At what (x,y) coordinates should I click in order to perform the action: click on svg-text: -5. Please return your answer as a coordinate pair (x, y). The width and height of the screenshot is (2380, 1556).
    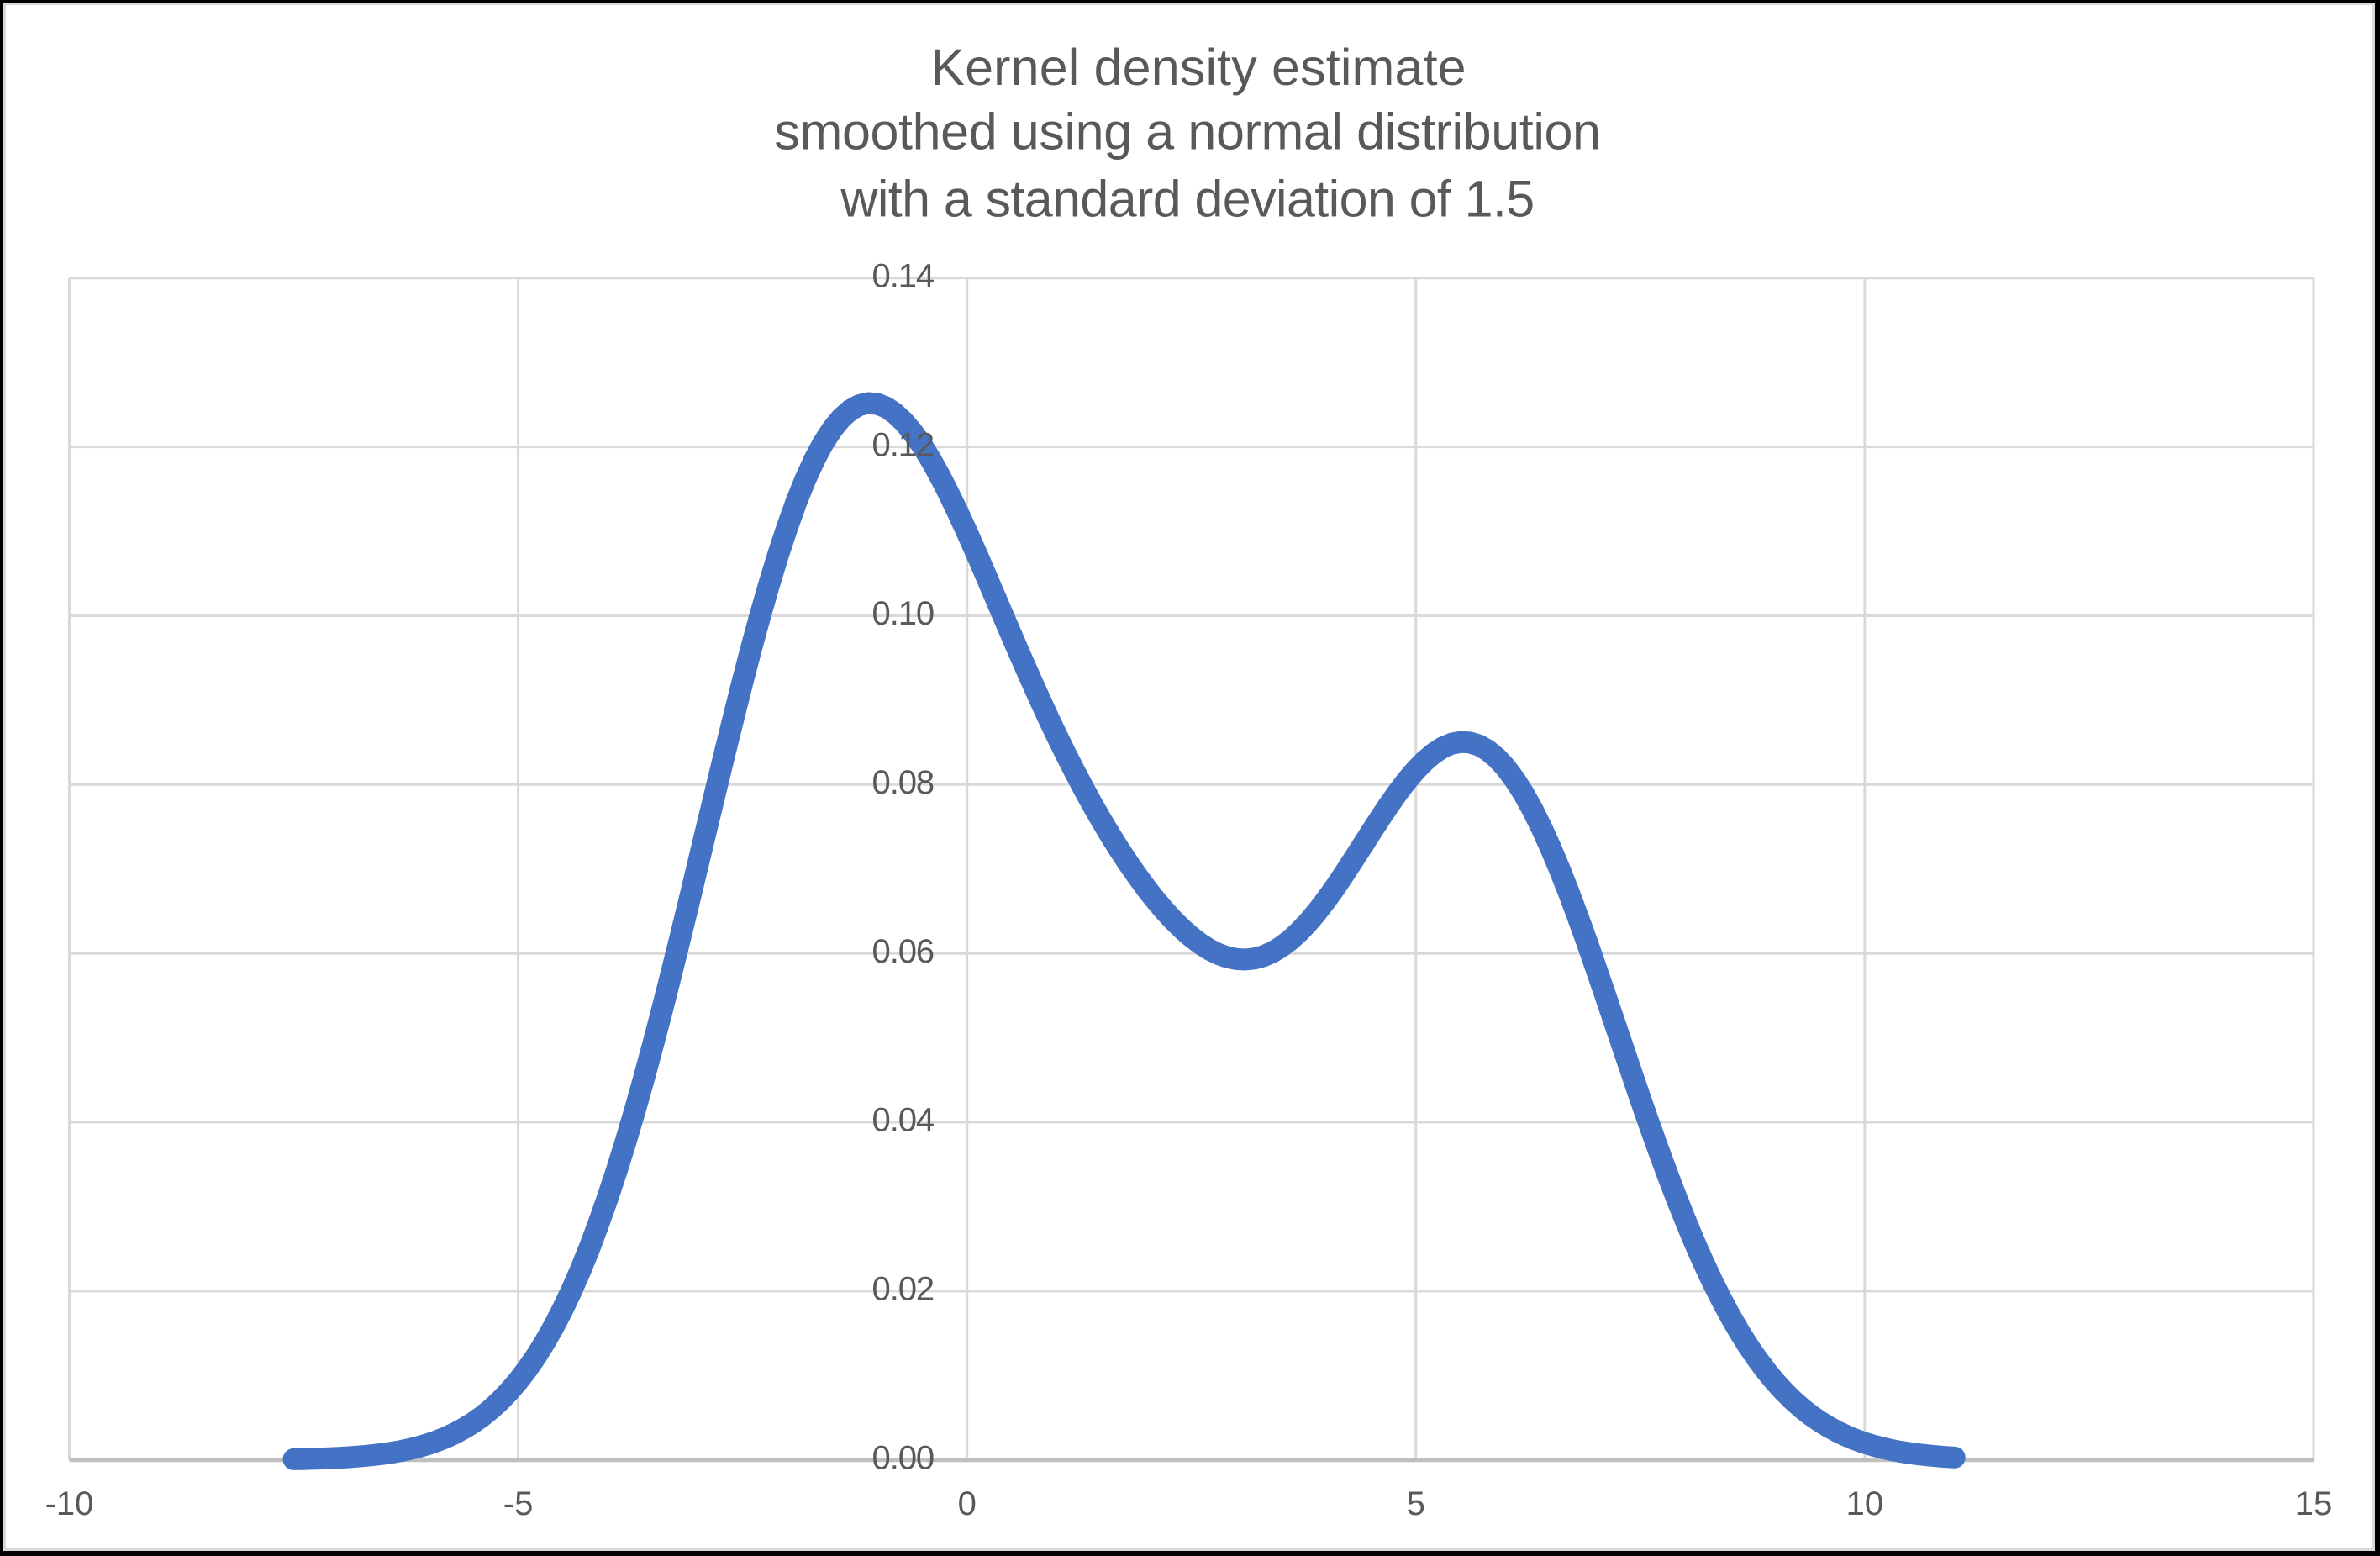
    Looking at the image, I should click on (518, 1503).